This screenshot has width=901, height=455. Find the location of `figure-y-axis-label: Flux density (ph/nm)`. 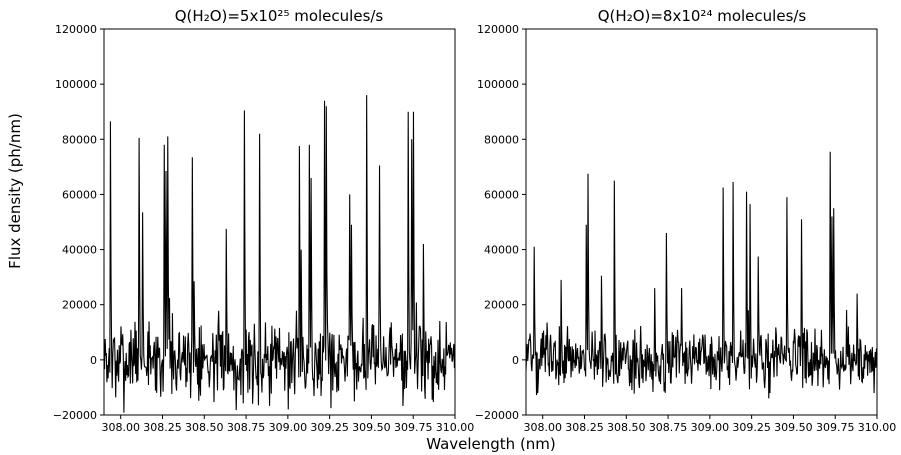

figure-y-axis-label: Flux density (ph/nm) is located at coordinates (15, 191).